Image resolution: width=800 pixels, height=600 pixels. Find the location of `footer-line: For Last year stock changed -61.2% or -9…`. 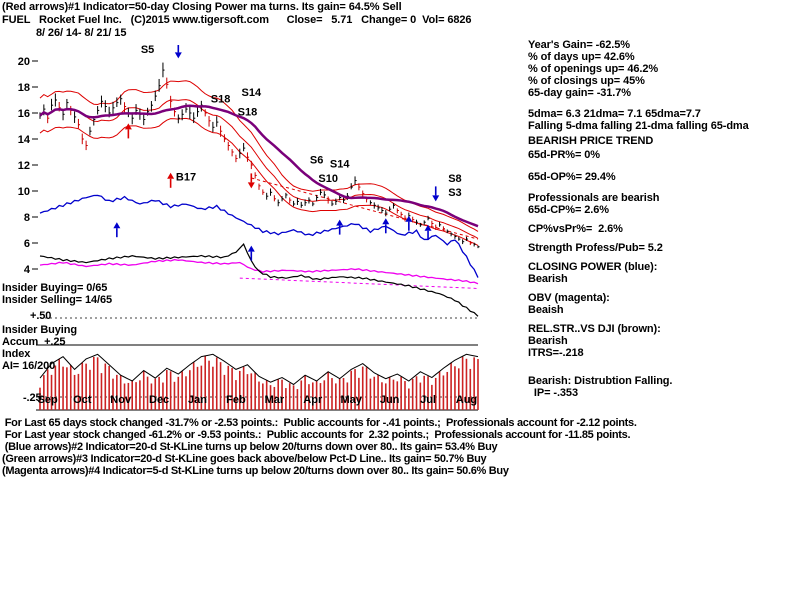

footer-line: For Last year stock changed -61.2% or -9… is located at coordinates (316, 435).